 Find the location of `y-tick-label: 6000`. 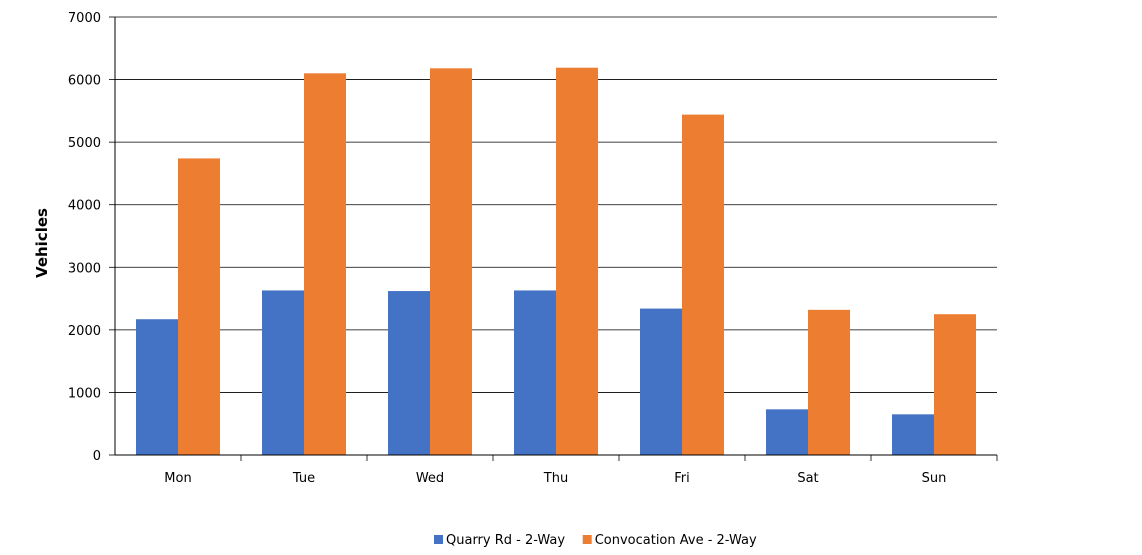

y-tick-label: 6000 is located at coordinates (84, 81).